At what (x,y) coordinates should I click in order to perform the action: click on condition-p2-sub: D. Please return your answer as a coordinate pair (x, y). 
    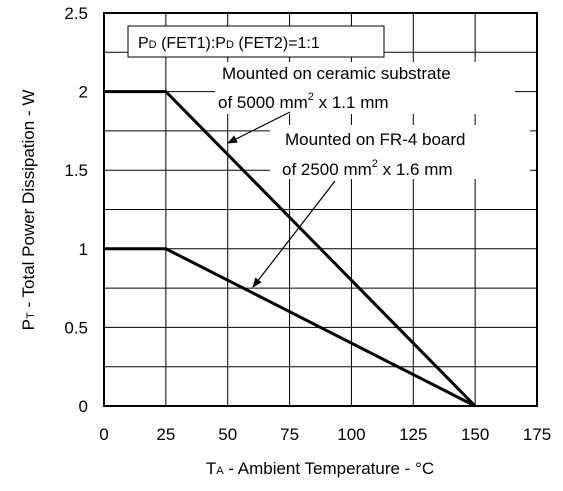
    Looking at the image, I should click on (230, 45).